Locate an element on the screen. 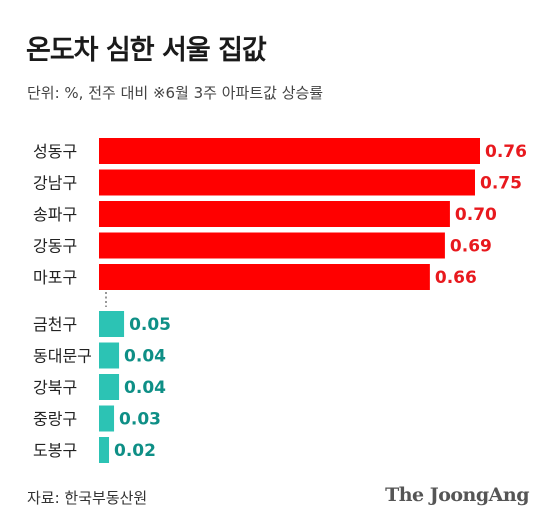 This screenshot has height=529, width=559. value-label: 0.70 is located at coordinates (476, 215).